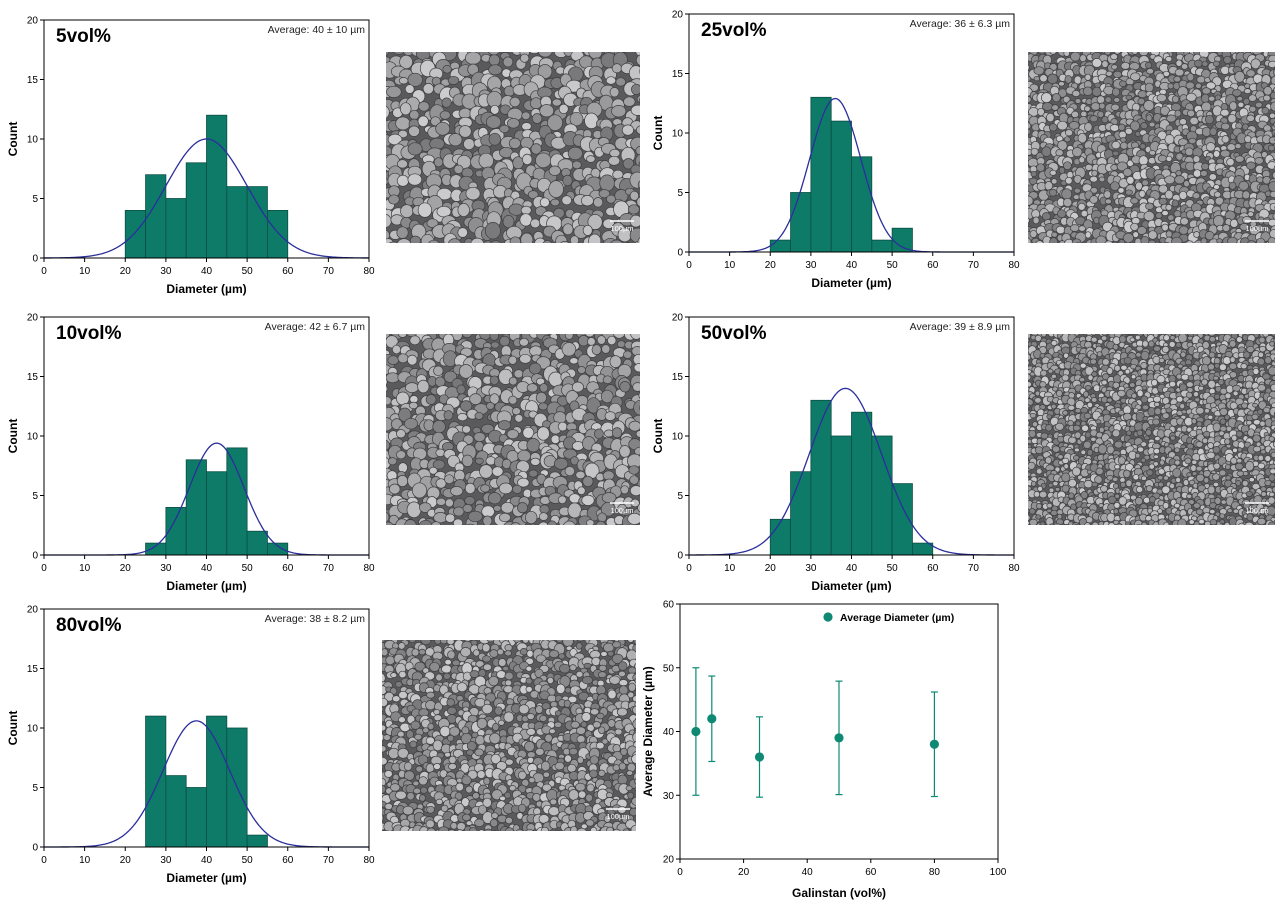 This screenshot has width=1275, height=907. I want to click on normal-fit-curve, so click(851, 471).